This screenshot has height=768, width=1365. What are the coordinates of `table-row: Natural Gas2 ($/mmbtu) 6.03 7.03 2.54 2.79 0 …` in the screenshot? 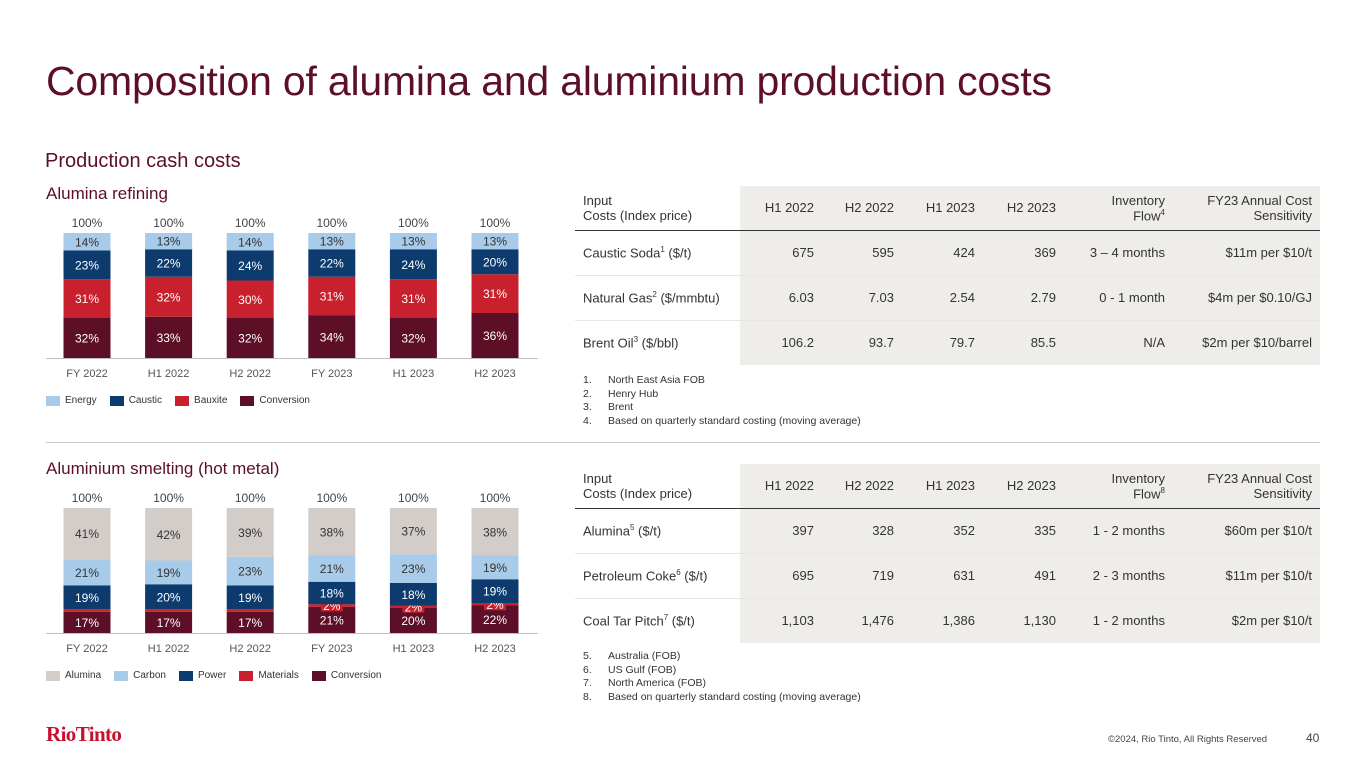 It's located at (947, 297).